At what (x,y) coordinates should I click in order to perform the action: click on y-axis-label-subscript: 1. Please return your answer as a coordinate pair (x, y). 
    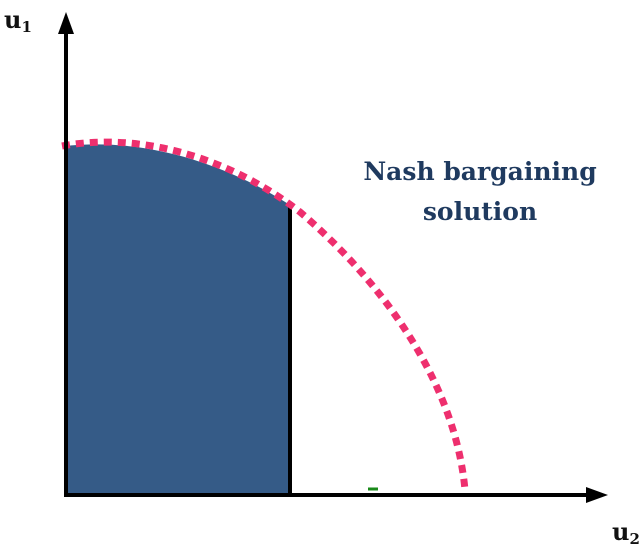
    Looking at the image, I should click on (26, 27).